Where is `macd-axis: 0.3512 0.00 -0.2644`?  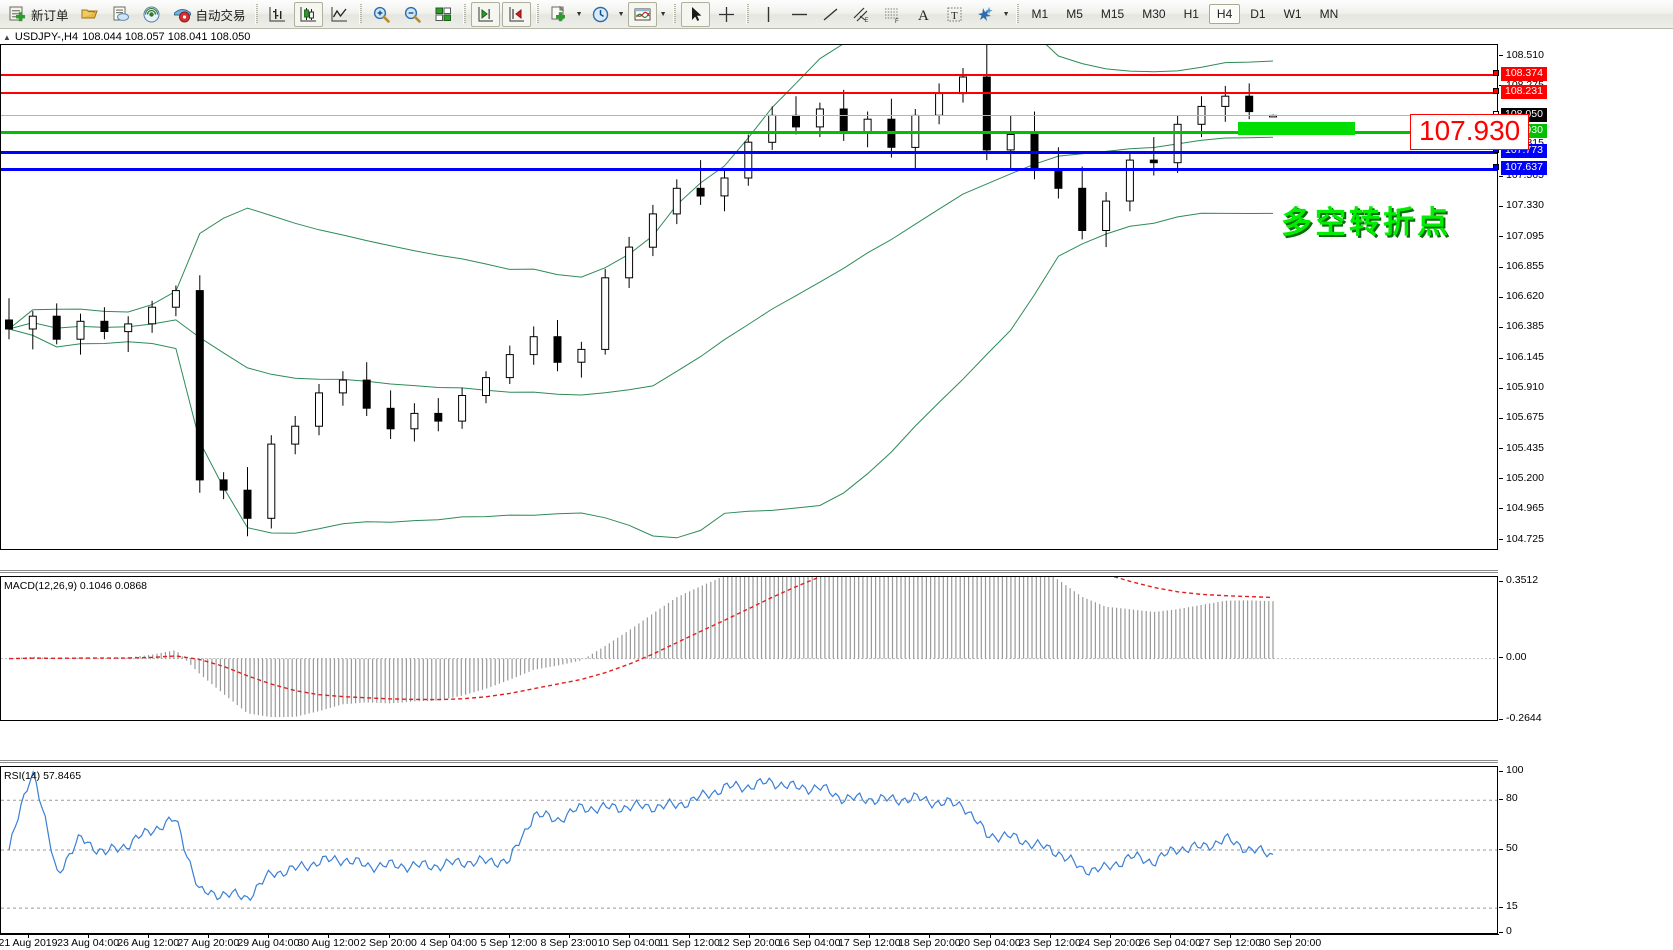
macd-axis: 0.3512 0.00 -0.2644 is located at coordinates (1586, 649).